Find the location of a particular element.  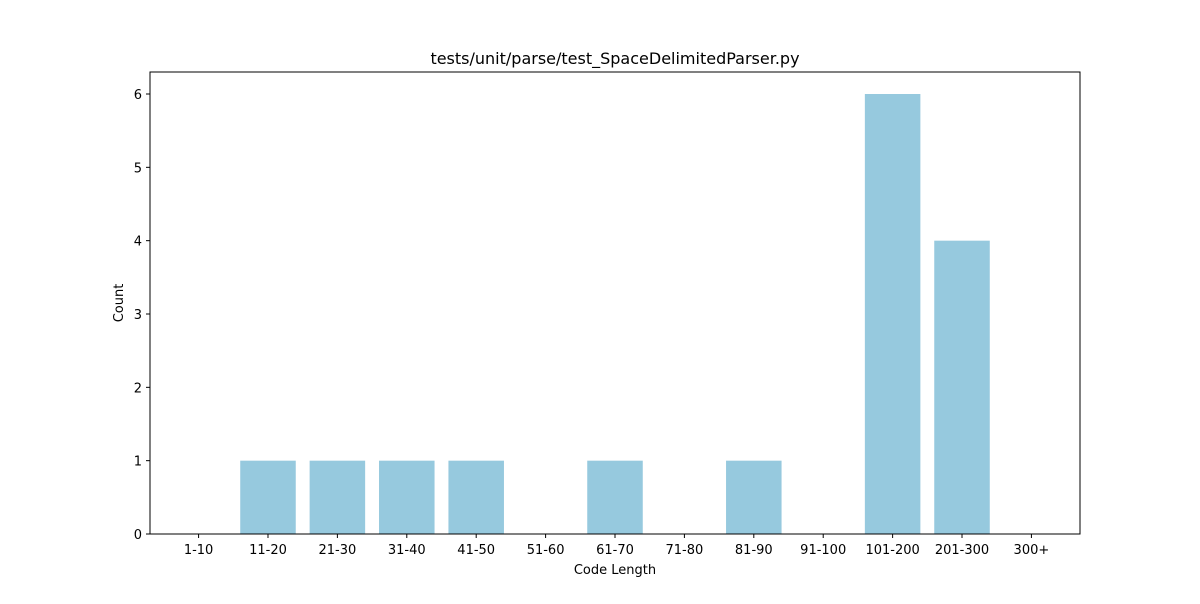

y-axis: 0 1 2 3 4 5 6 is located at coordinates (142, 315).